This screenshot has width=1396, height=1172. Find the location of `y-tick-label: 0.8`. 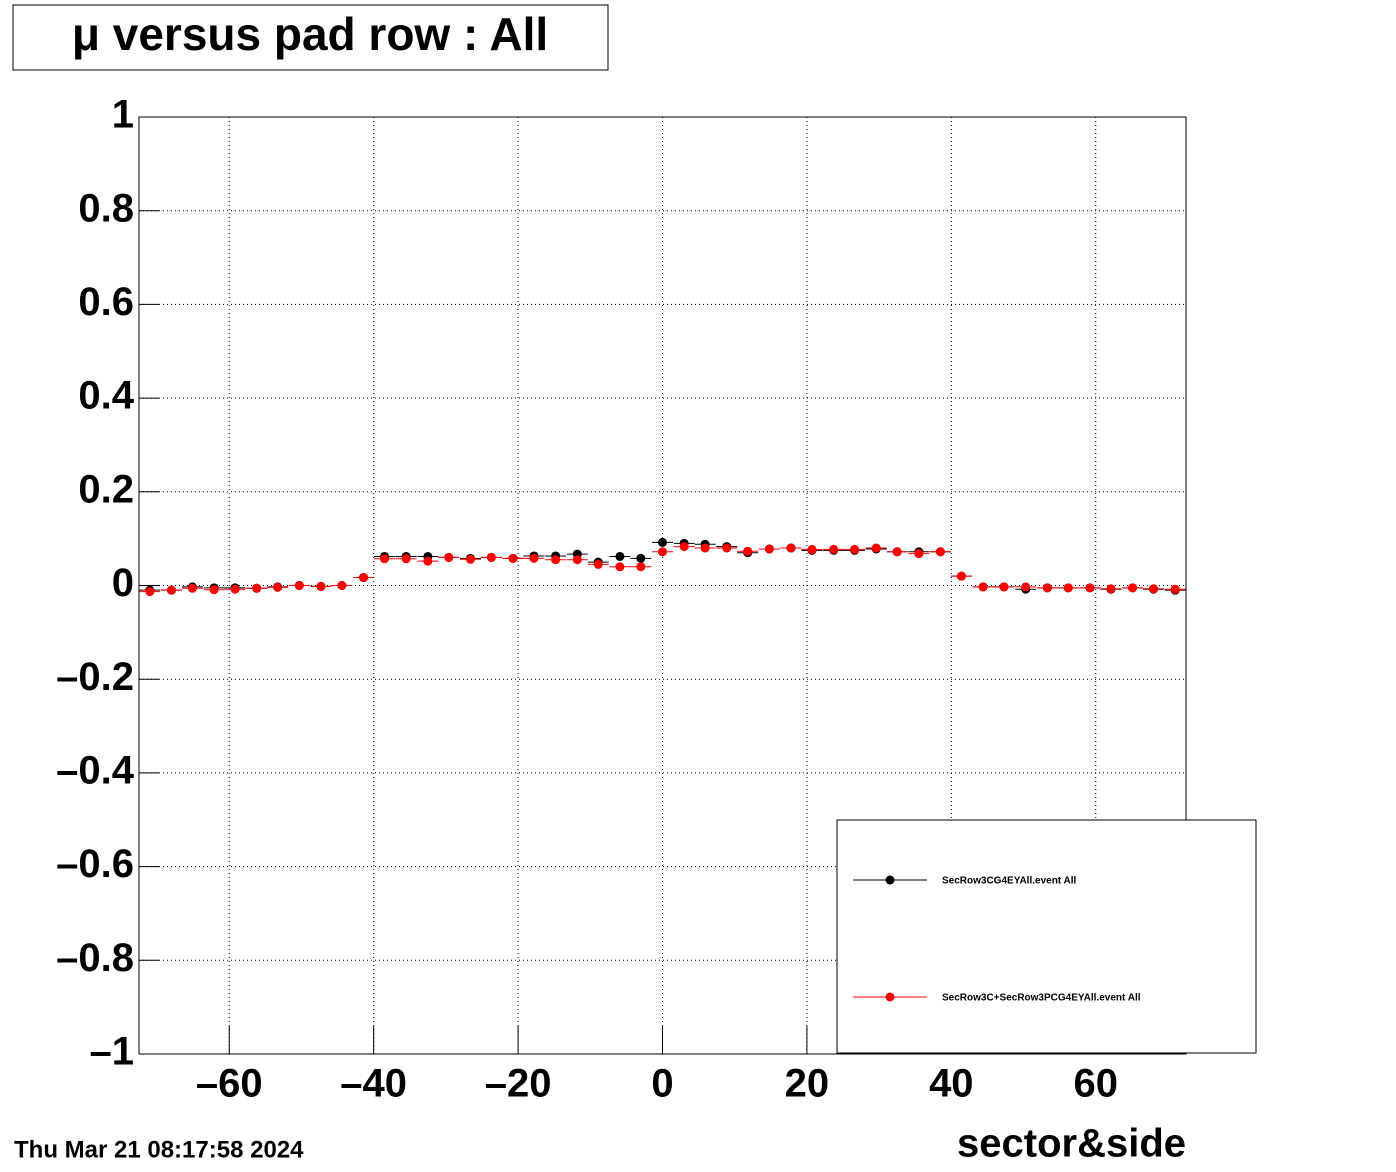

y-tick-label: 0.8 is located at coordinates (106, 208).